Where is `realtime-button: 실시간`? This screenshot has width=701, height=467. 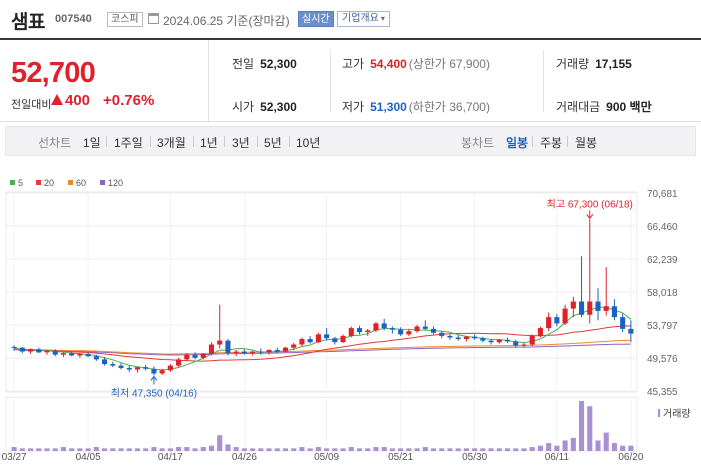 realtime-button: 실시간 is located at coordinates (316, 19).